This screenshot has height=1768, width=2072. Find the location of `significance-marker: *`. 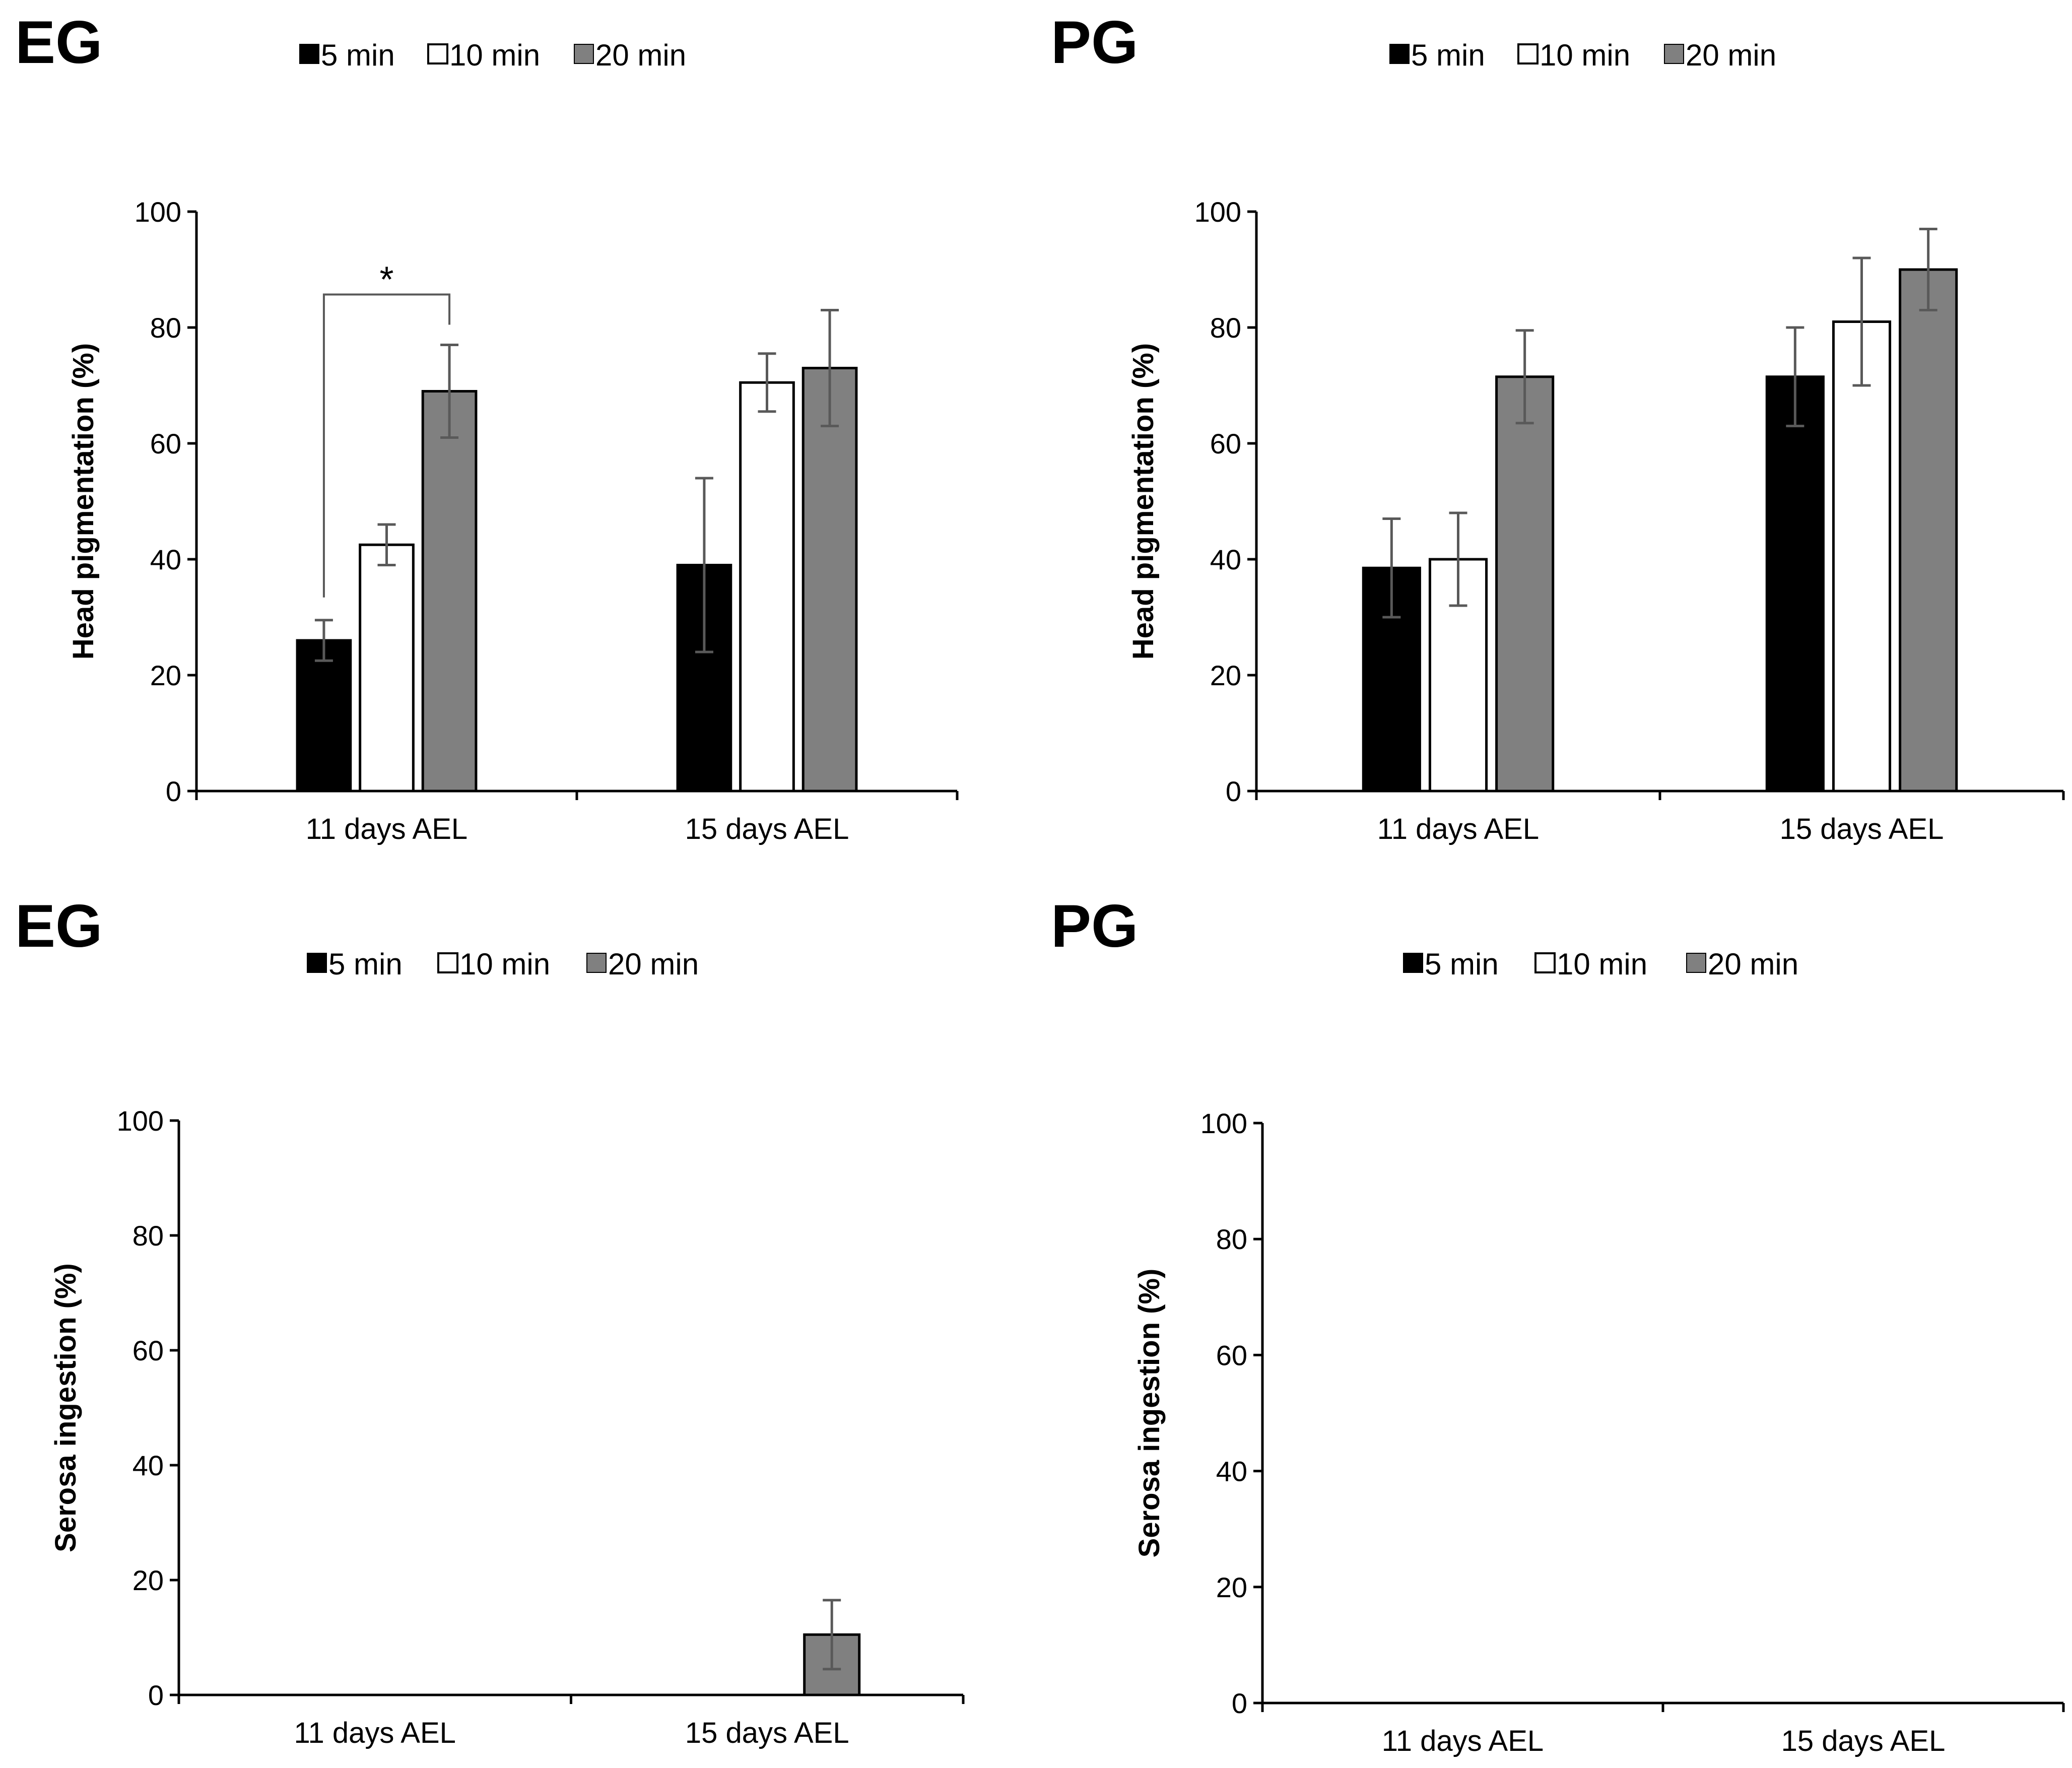

significance-marker: * is located at coordinates (386, 280).